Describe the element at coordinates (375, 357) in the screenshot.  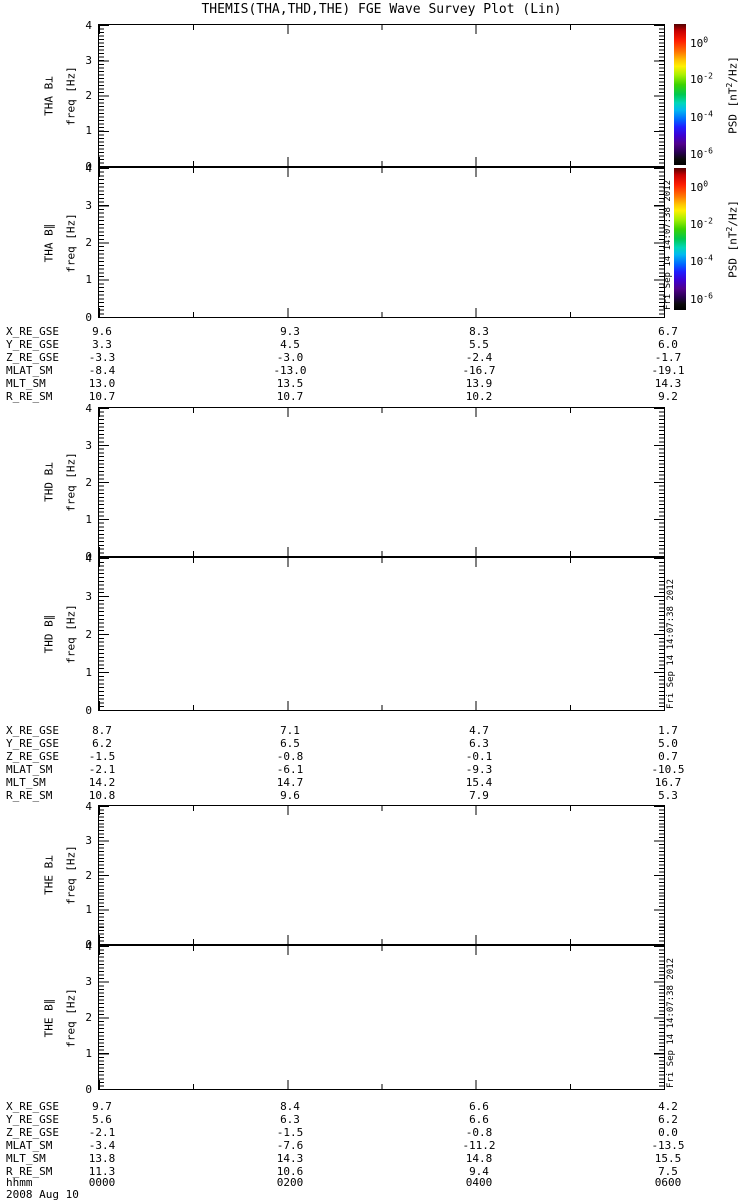
I see `ephemeris-row-tha-z_re_gse: Z_RE_GSE -3.3 -3.0 -2.4 -1.7` at that location.